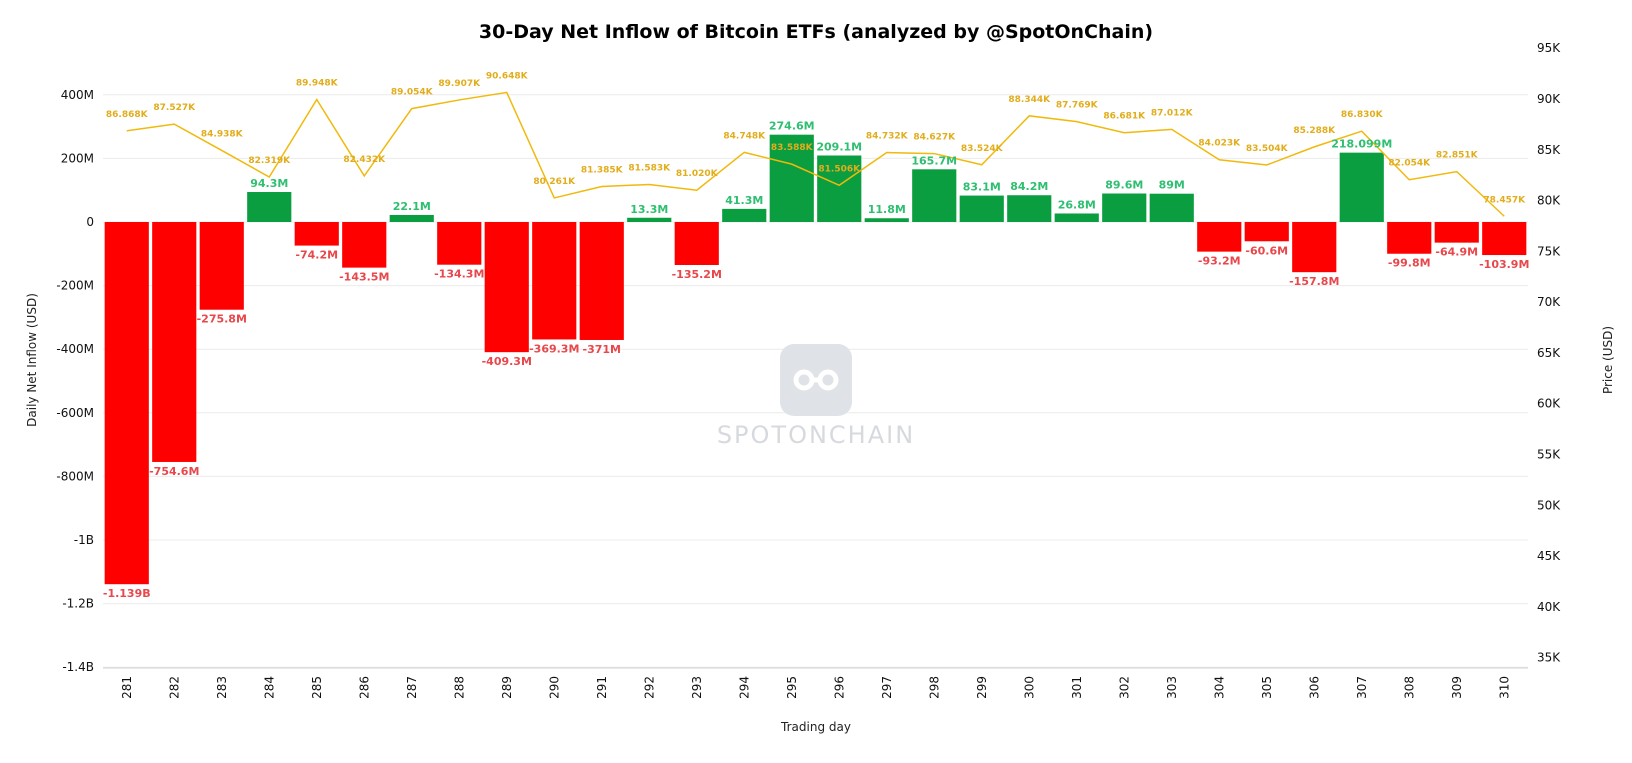 Image resolution: width=1632 pixels, height=763 pixels. Describe the element at coordinates (1172, 113) in the screenshot. I see `price-label: 87.012K` at that location.